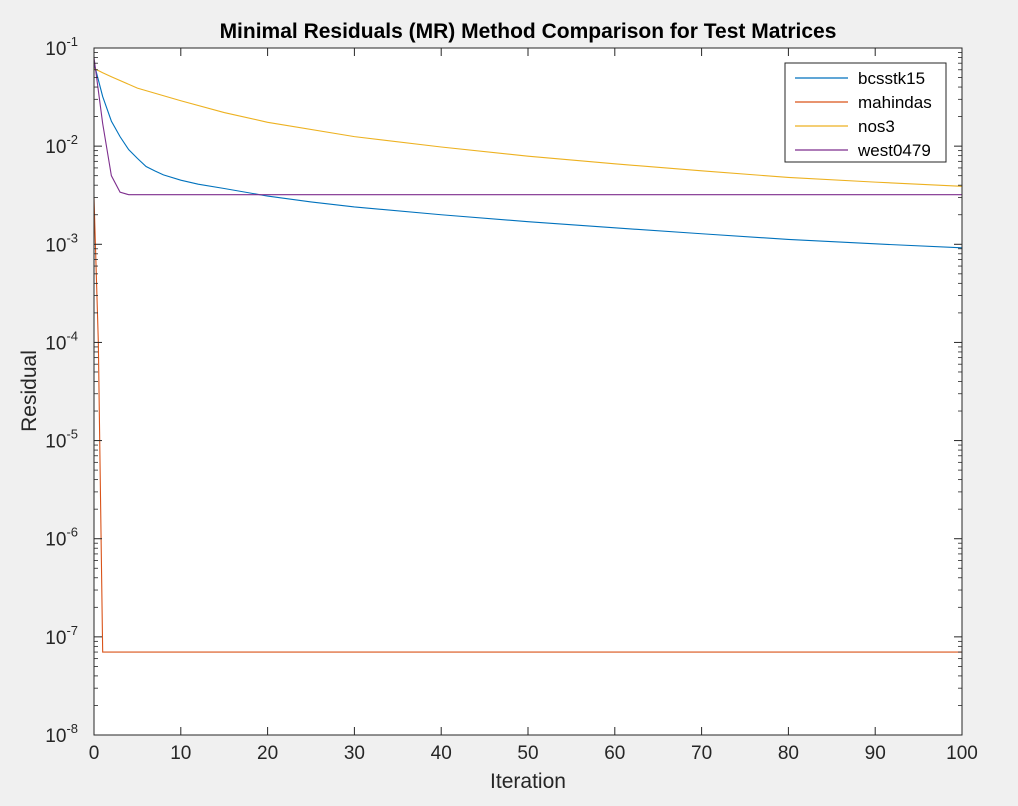 The height and width of the screenshot is (806, 1018). What do you see at coordinates (894, 150) in the screenshot?
I see `legend-label: west0479` at bounding box center [894, 150].